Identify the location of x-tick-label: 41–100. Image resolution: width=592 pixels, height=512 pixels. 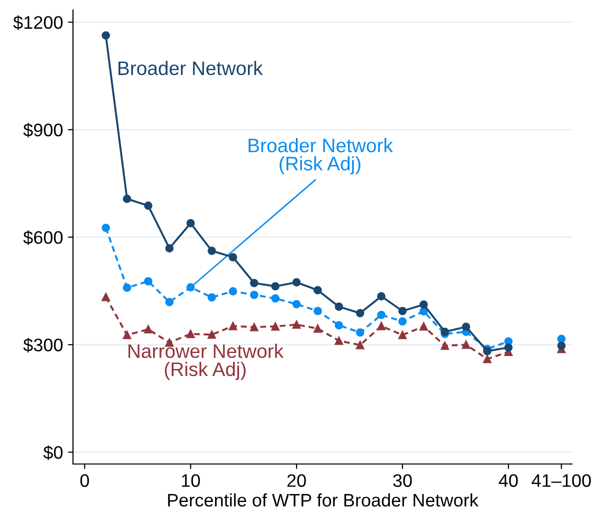
(561, 480).